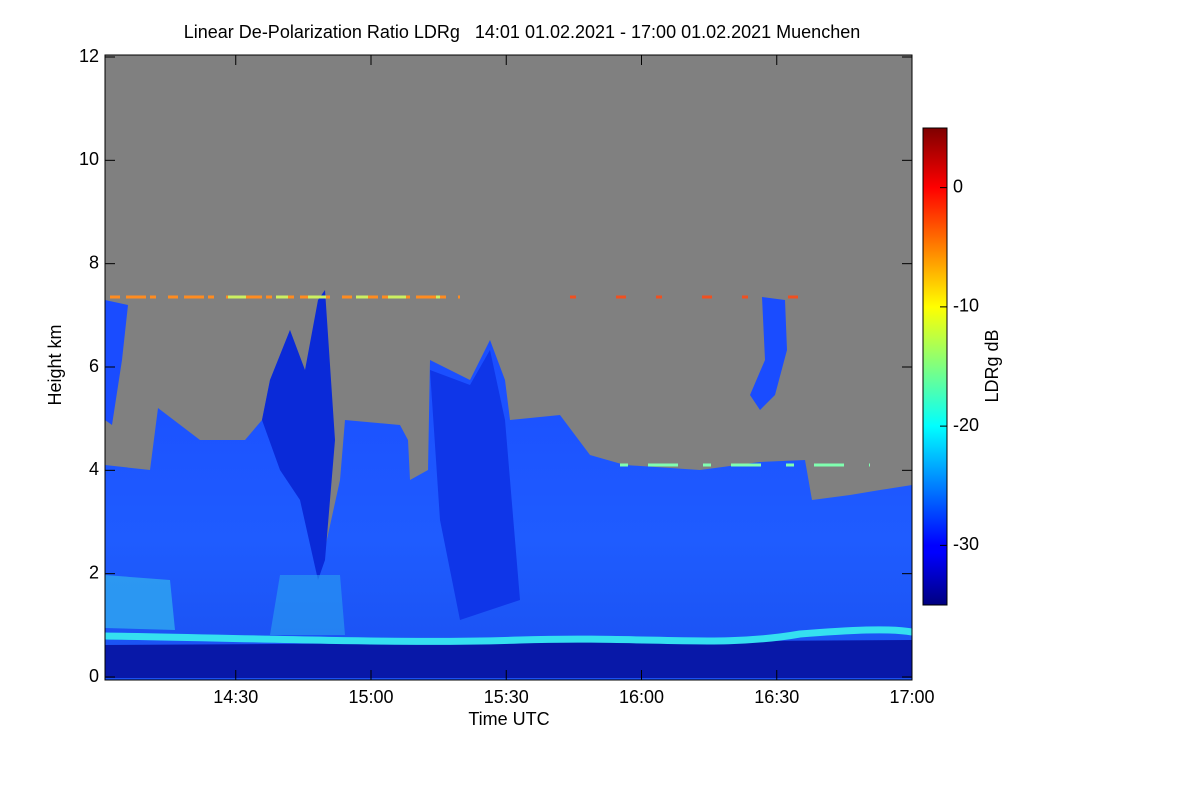  I want to click on x-tick-label: 15:00, so click(370, 697).